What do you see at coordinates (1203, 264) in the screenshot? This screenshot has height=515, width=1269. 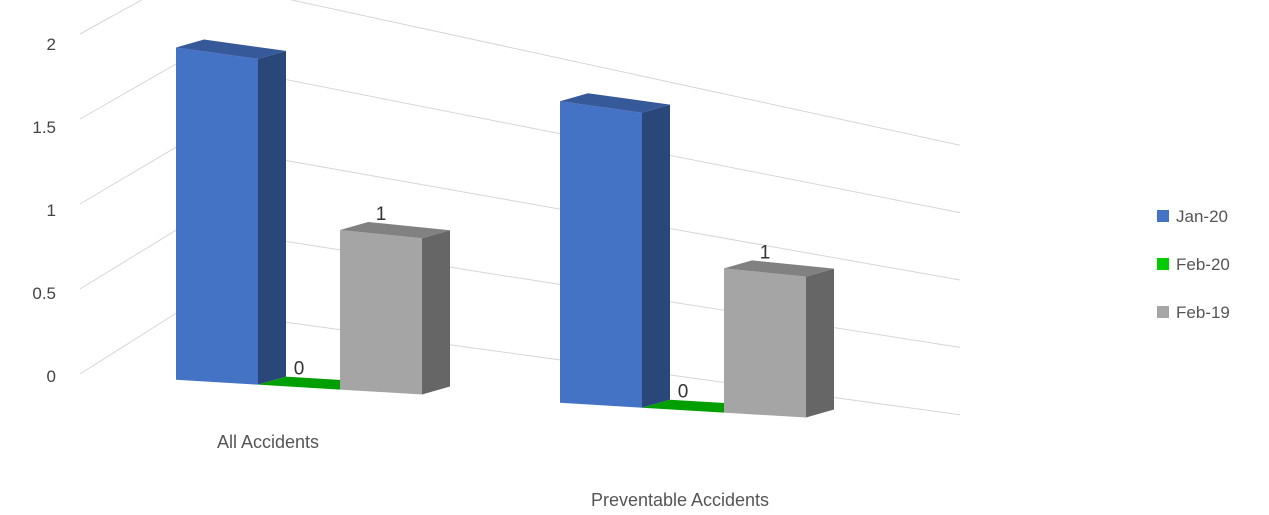 I see `legend-label: Feb-20` at bounding box center [1203, 264].